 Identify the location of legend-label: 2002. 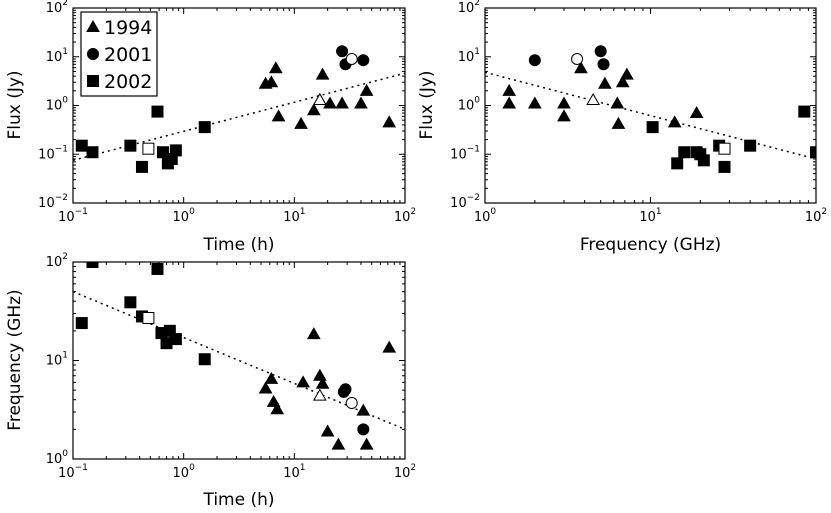
(128, 82).